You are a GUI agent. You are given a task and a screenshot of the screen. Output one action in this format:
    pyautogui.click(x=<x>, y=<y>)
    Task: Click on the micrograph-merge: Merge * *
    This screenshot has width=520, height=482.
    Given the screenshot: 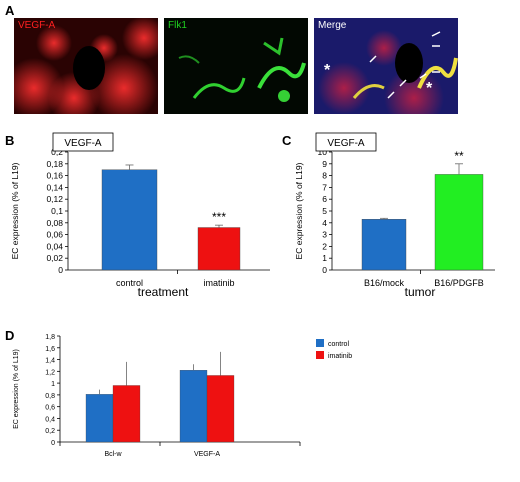 What is the action you would take?
    pyautogui.click(x=386, y=66)
    